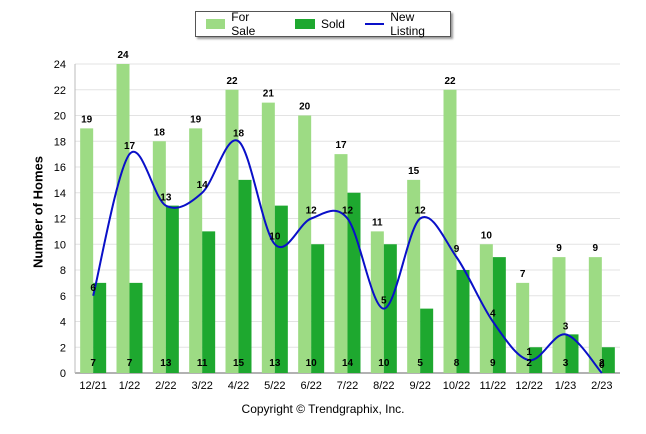 The width and height of the screenshot is (646, 434). Describe the element at coordinates (165, 386) in the screenshot. I see `x-tick-label: 2/22` at that location.